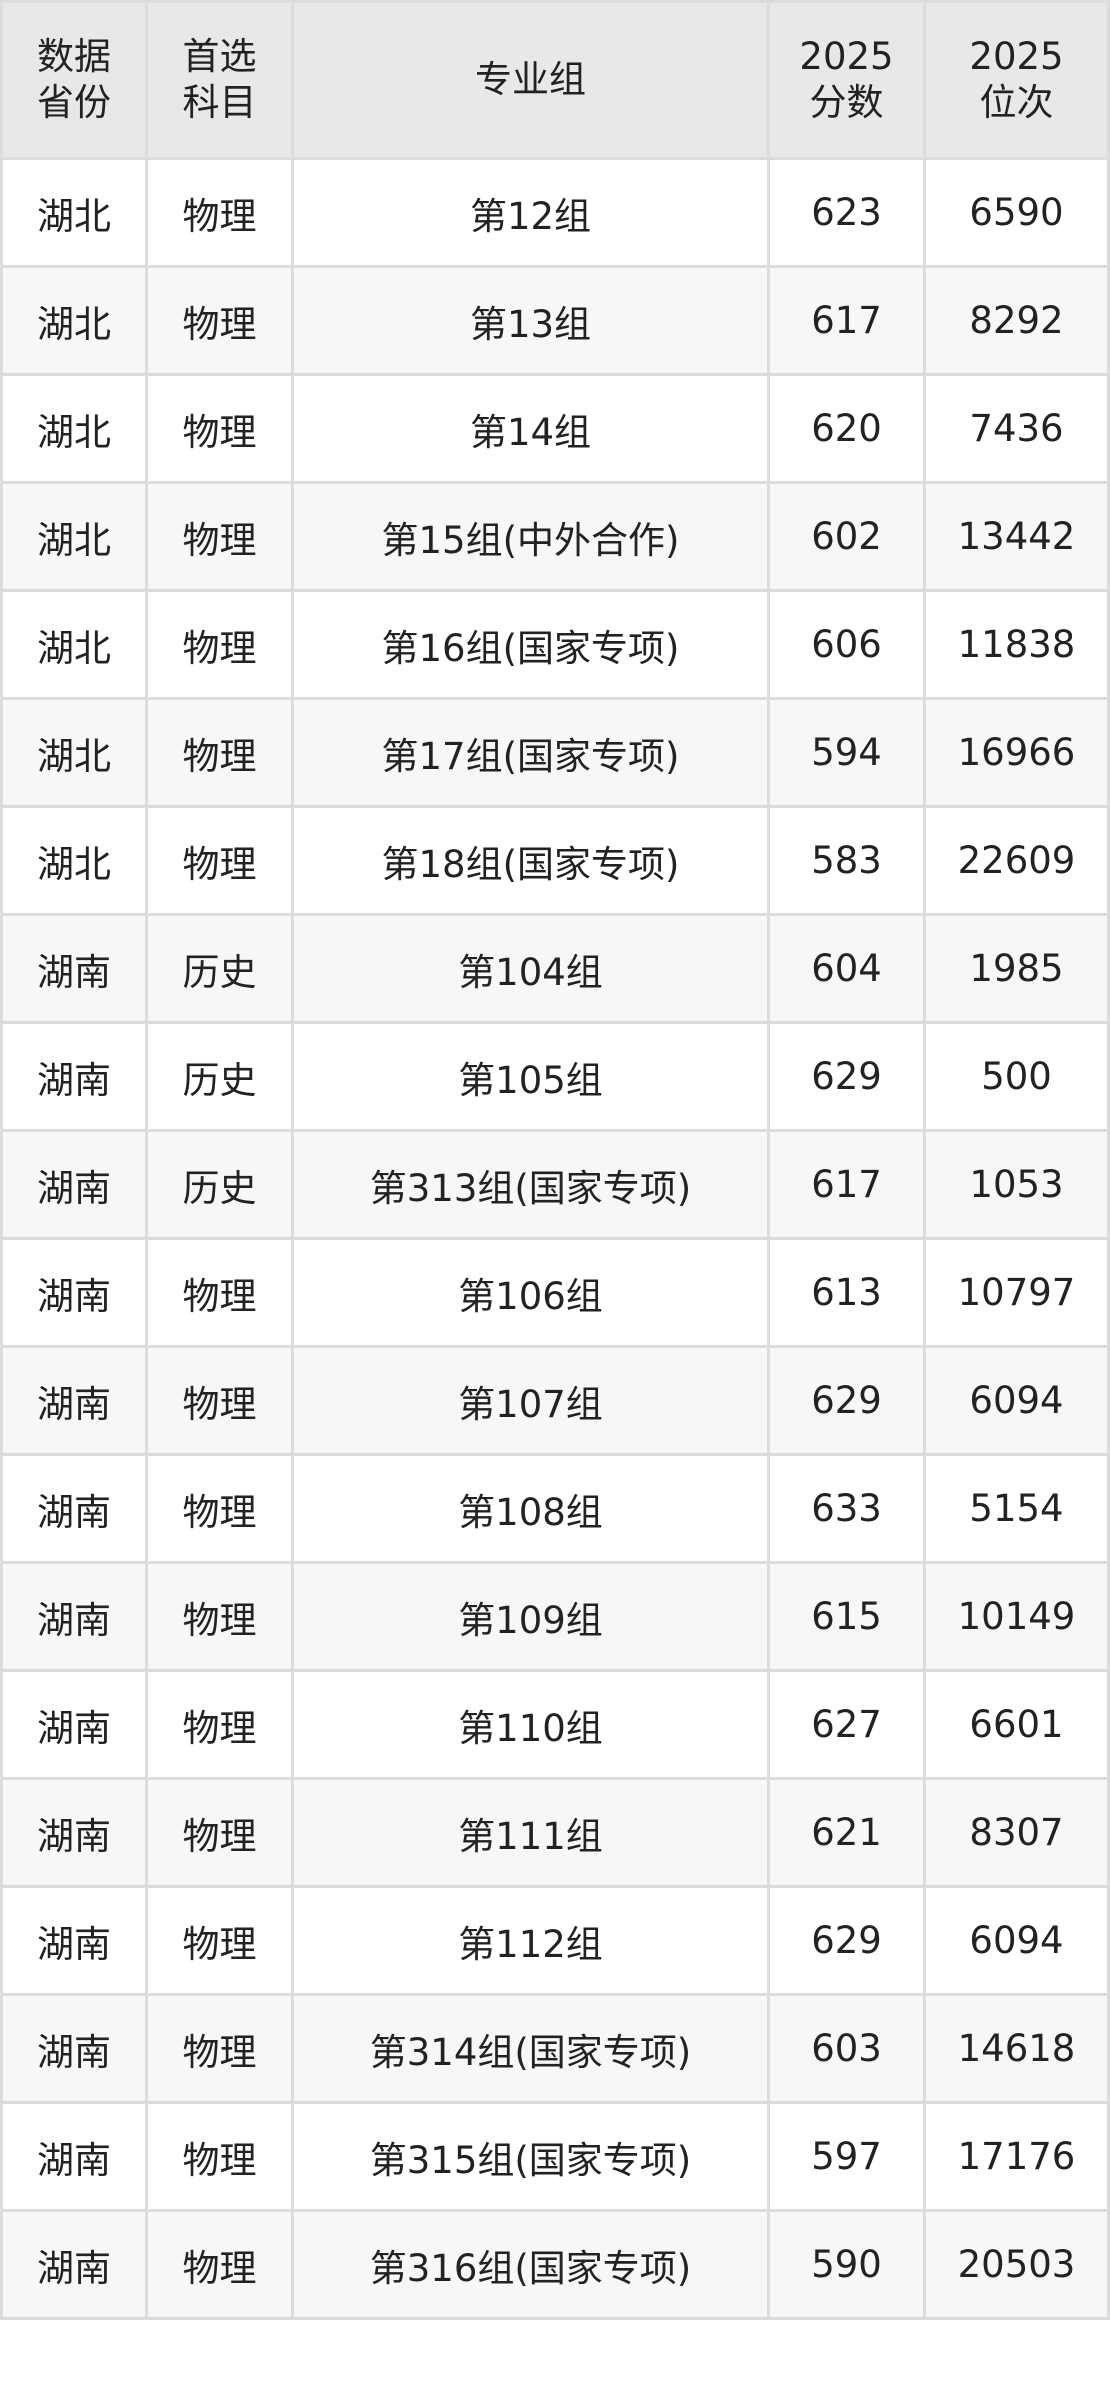 The image size is (1110, 2382). What do you see at coordinates (1016, 2264) in the screenshot?
I see `rank-cell: 20503` at bounding box center [1016, 2264].